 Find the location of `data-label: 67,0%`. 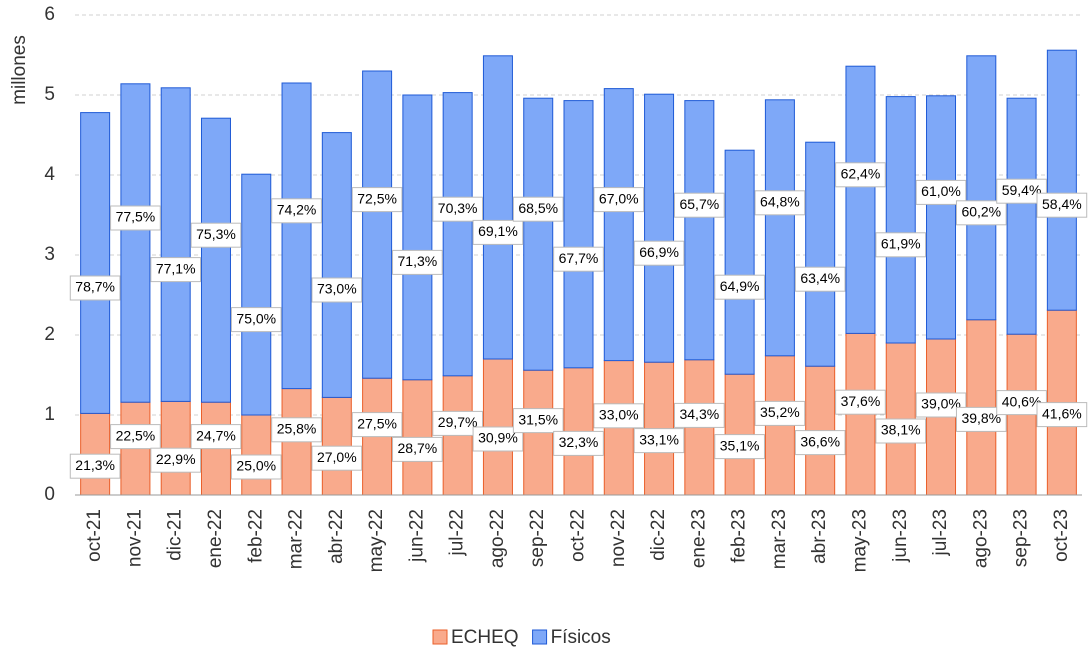

data-label: 67,0% is located at coordinates (619, 198).